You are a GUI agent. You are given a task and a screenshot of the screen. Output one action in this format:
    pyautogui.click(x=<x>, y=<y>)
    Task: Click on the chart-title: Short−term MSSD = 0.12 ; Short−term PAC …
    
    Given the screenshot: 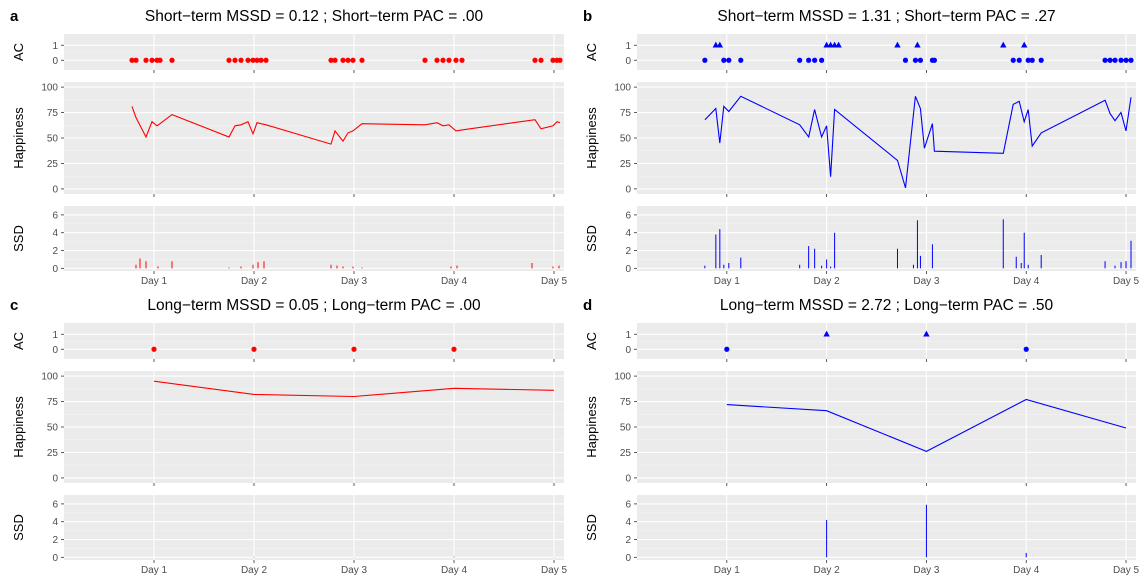 What is the action you would take?
    pyautogui.click(x=314, y=16)
    